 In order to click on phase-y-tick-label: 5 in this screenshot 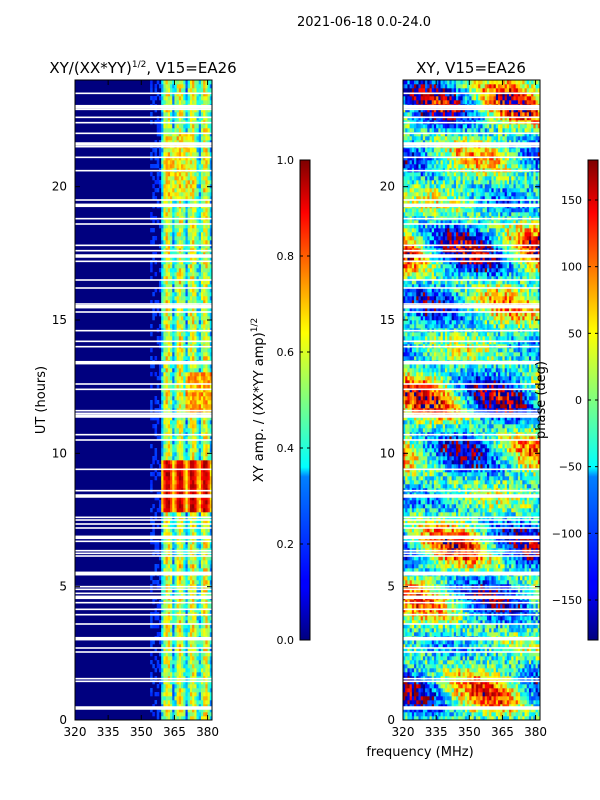, I will do `click(391, 587)`.